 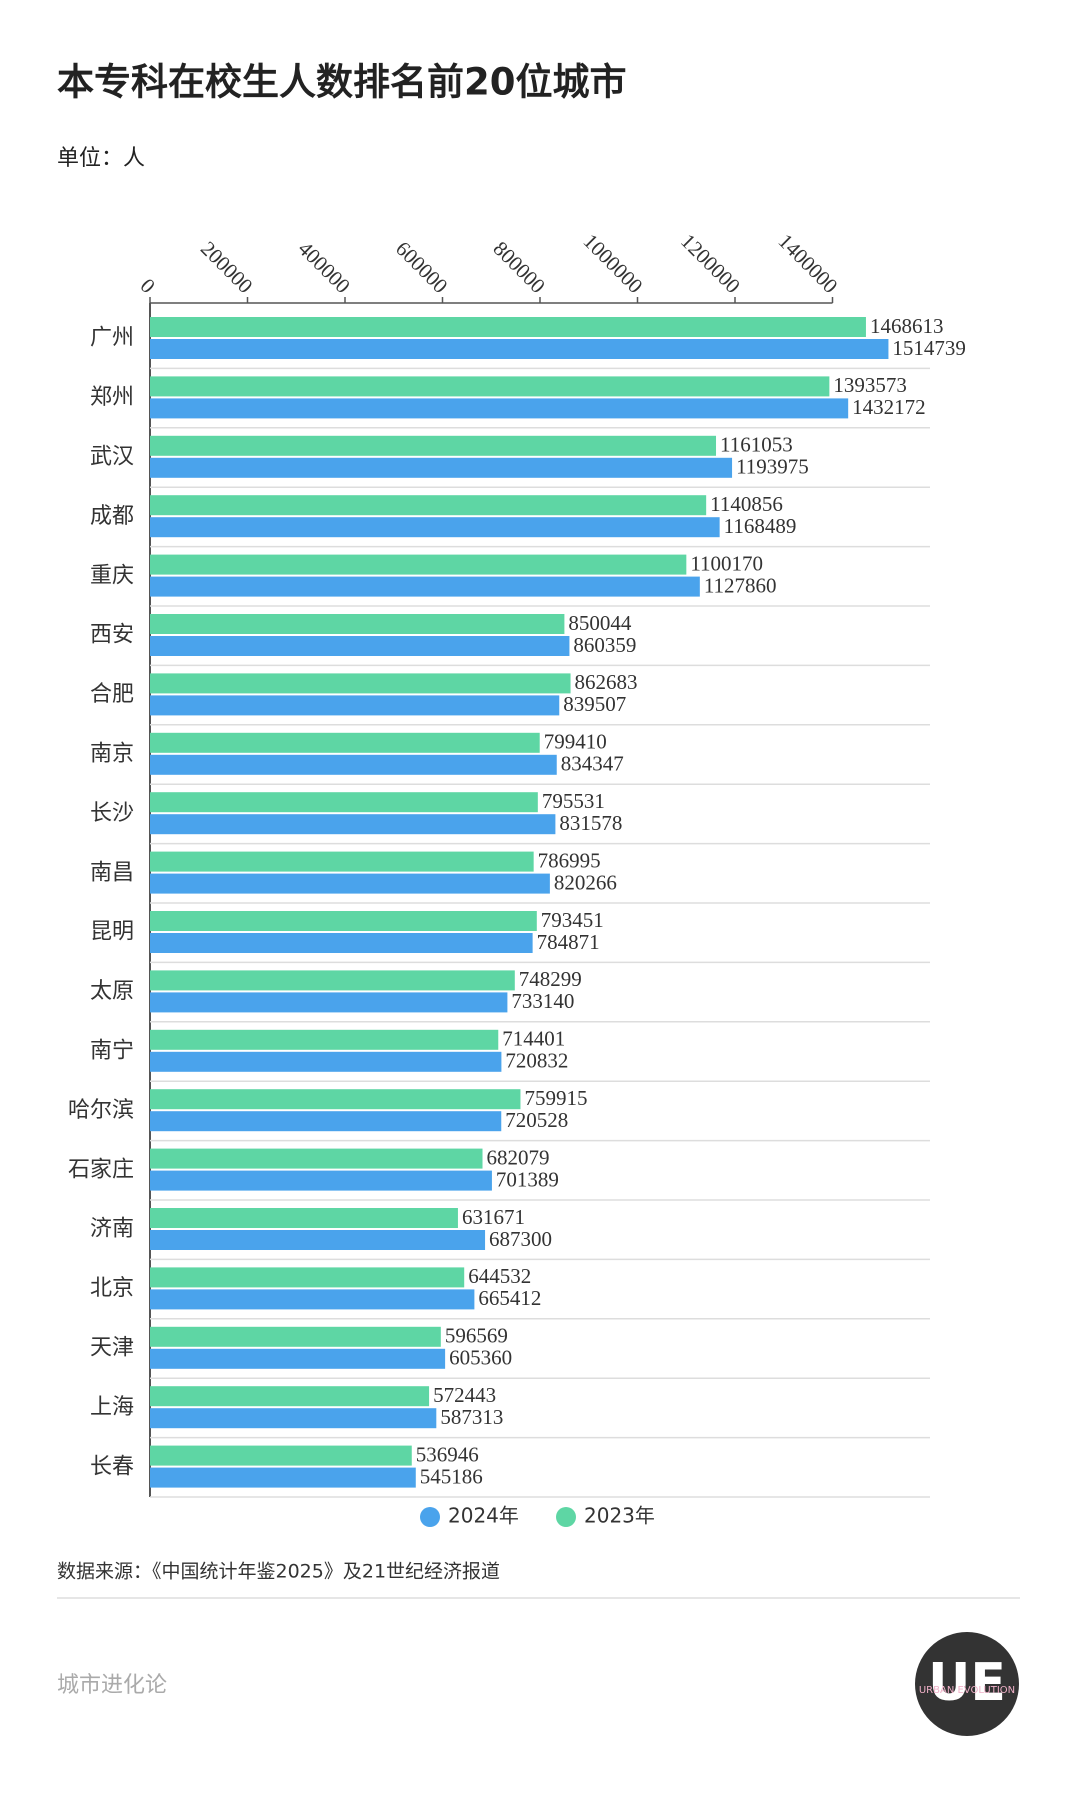 I want to click on value-label: 1193975, so click(x=772, y=467).